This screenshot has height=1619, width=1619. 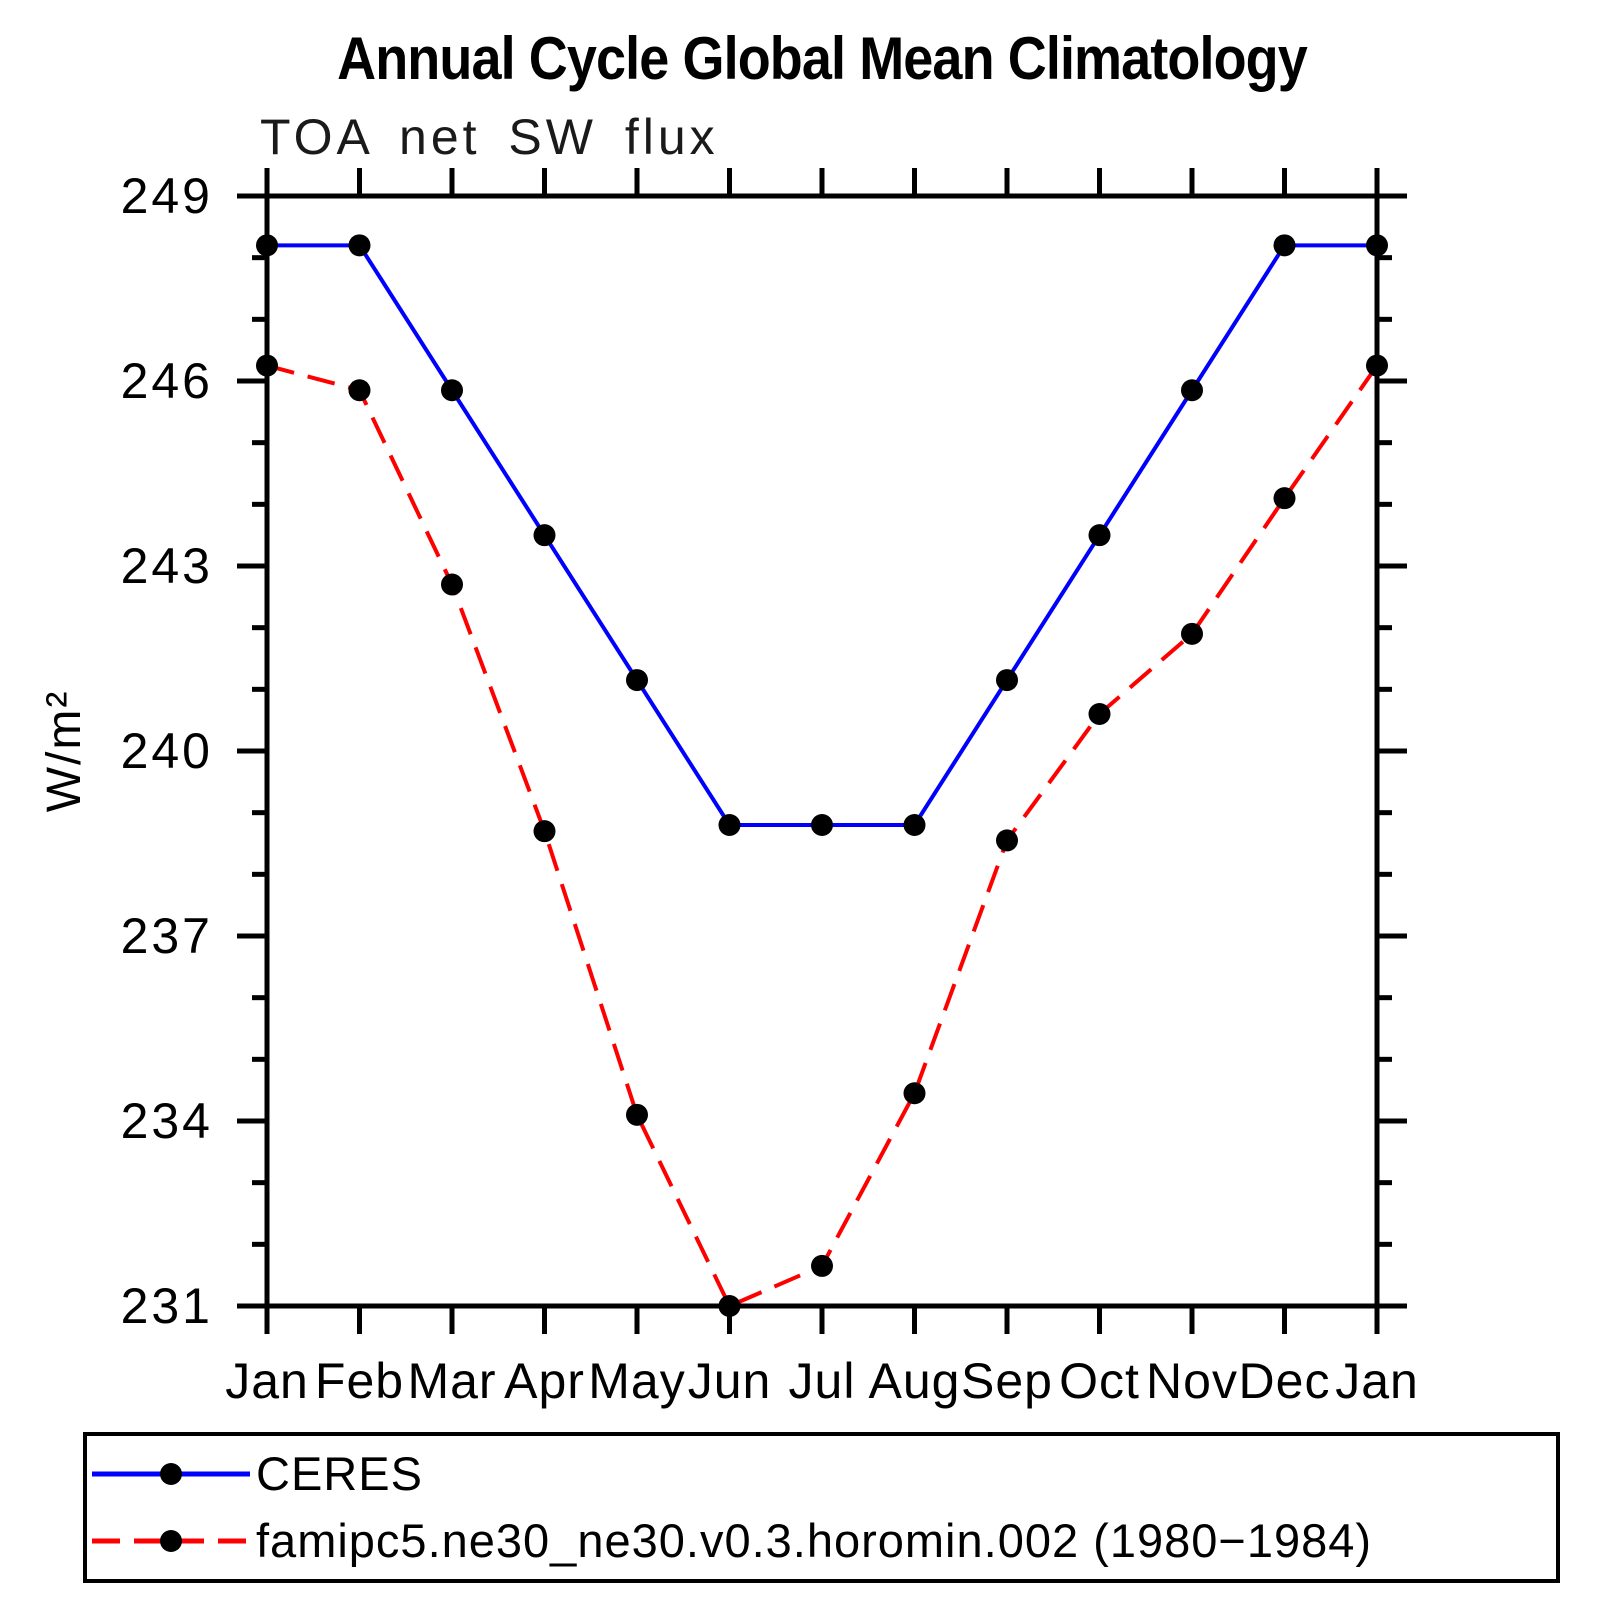 What do you see at coordinates (359, 1381) in the screenshot?
I see `x-axis-label: Feb` at bounding box center [359, 1381].